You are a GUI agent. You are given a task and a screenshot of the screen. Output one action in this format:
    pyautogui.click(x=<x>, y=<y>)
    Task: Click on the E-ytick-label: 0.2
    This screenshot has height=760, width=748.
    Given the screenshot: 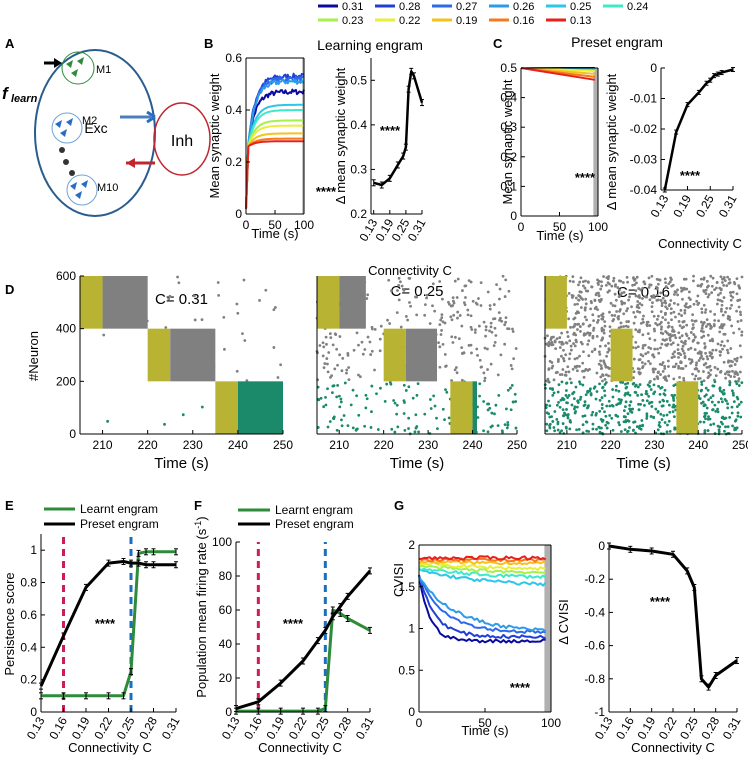 What is the action you would take?
    pyautogui.click(x=28, y=680)
    